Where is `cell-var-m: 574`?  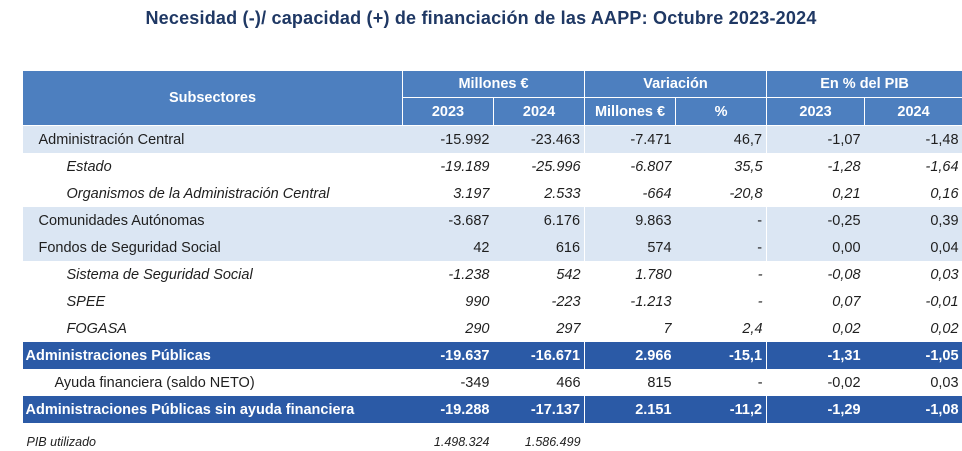
cell-var-m: 574 is located at coordinates (630, 247).